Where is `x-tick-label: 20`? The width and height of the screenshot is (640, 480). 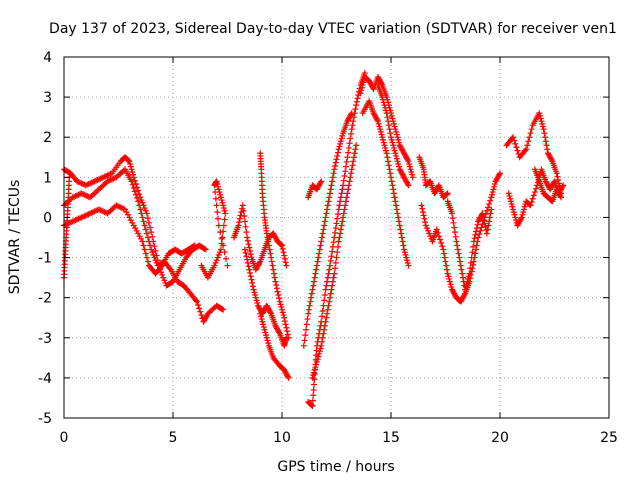
x-tick-label: 20 is located at coordinates (500, 438).